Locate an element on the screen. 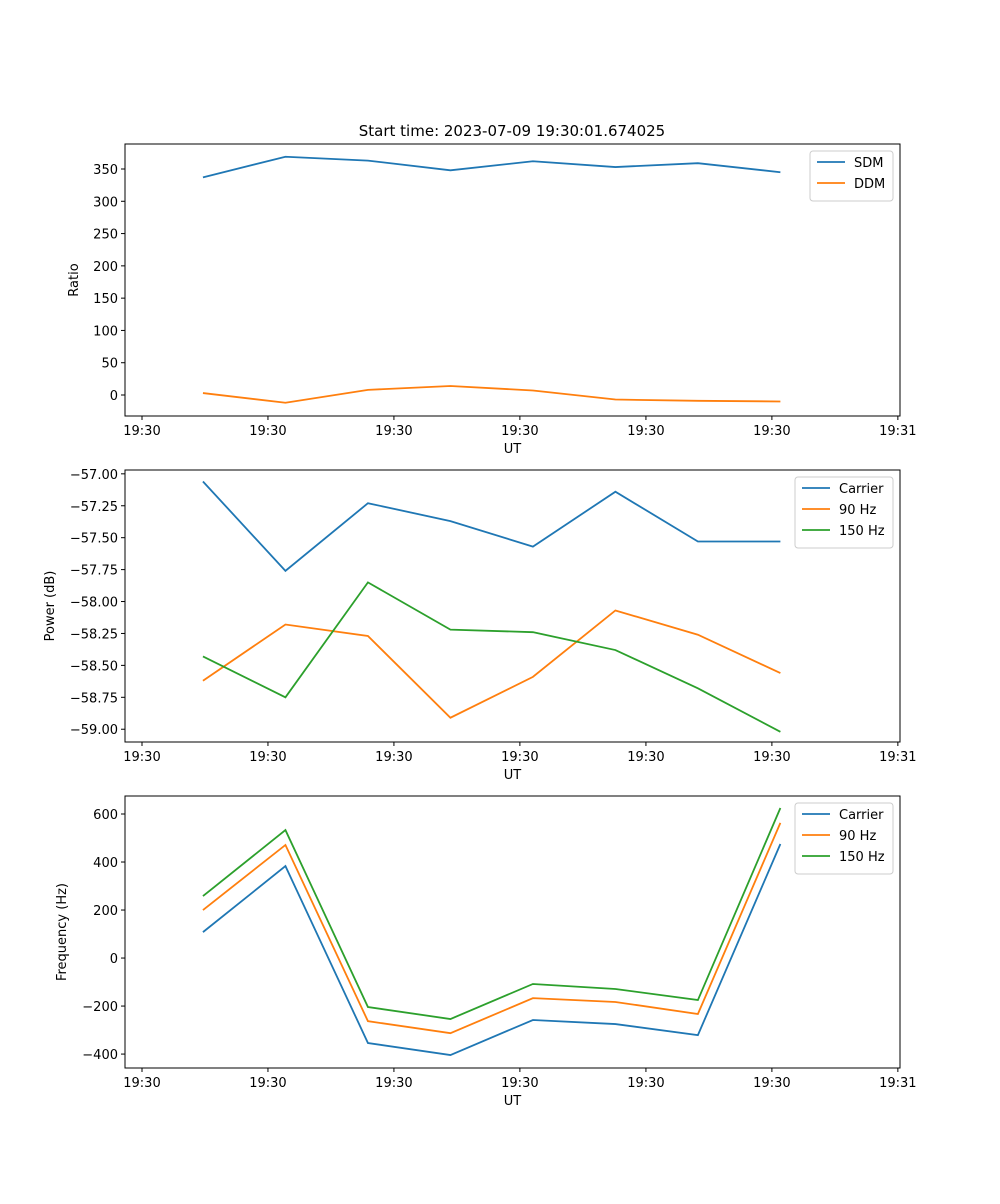 Image resolution: width=1000 pixels, height=1204 pixels. y-tick-label: 250 is located at coordinates (105, 235).